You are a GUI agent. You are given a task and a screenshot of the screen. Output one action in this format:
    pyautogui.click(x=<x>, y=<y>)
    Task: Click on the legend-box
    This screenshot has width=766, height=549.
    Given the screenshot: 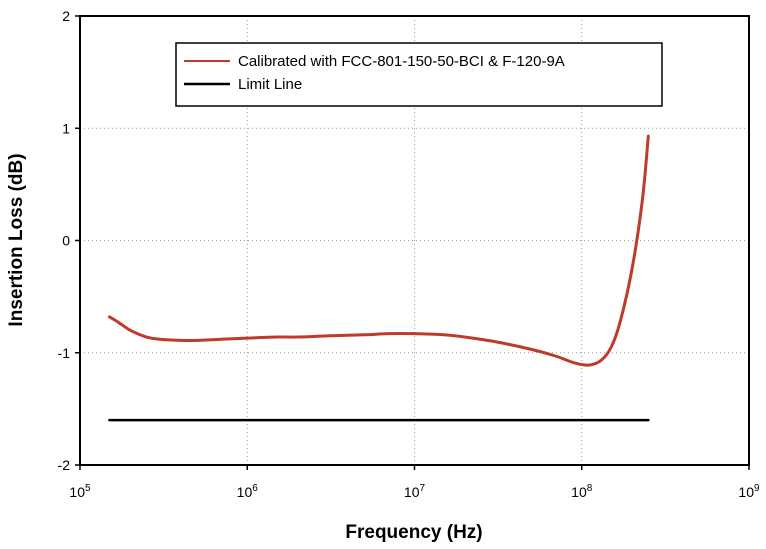 What is the action you would take?
    pyautogui.click(x=419, y=74)
    